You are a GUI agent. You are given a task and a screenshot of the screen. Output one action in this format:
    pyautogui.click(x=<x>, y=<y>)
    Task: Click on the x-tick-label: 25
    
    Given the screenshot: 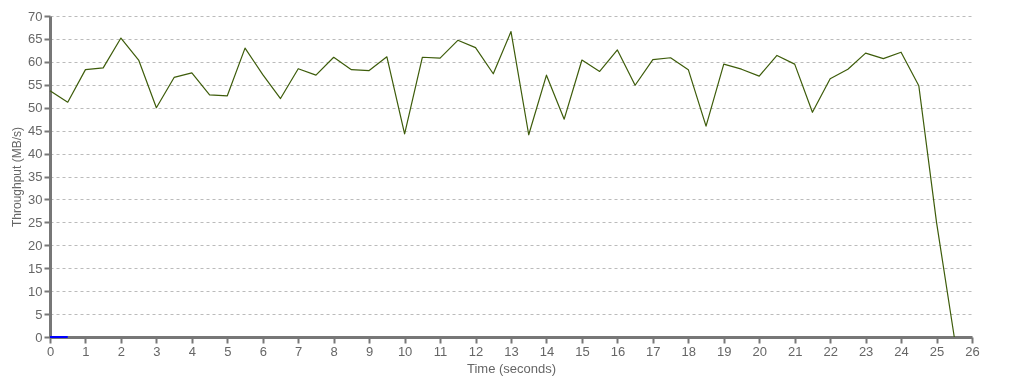 What is the action you would take?
    pyautogui.click(x=937, y=351)
    